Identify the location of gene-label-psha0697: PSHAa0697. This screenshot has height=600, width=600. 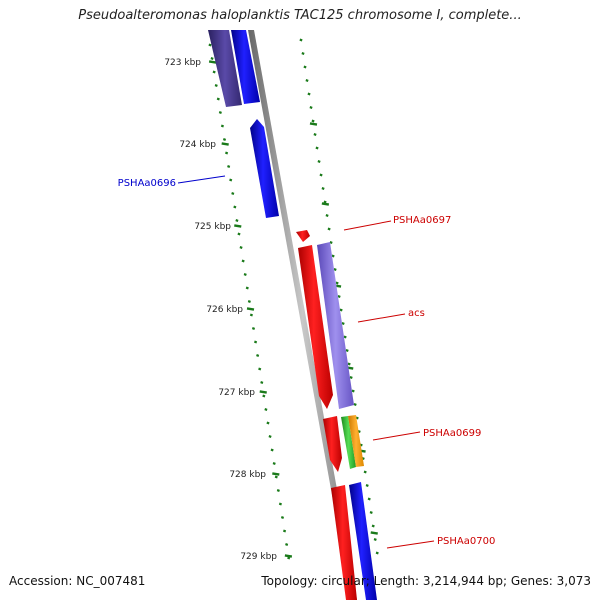
(422, 220).